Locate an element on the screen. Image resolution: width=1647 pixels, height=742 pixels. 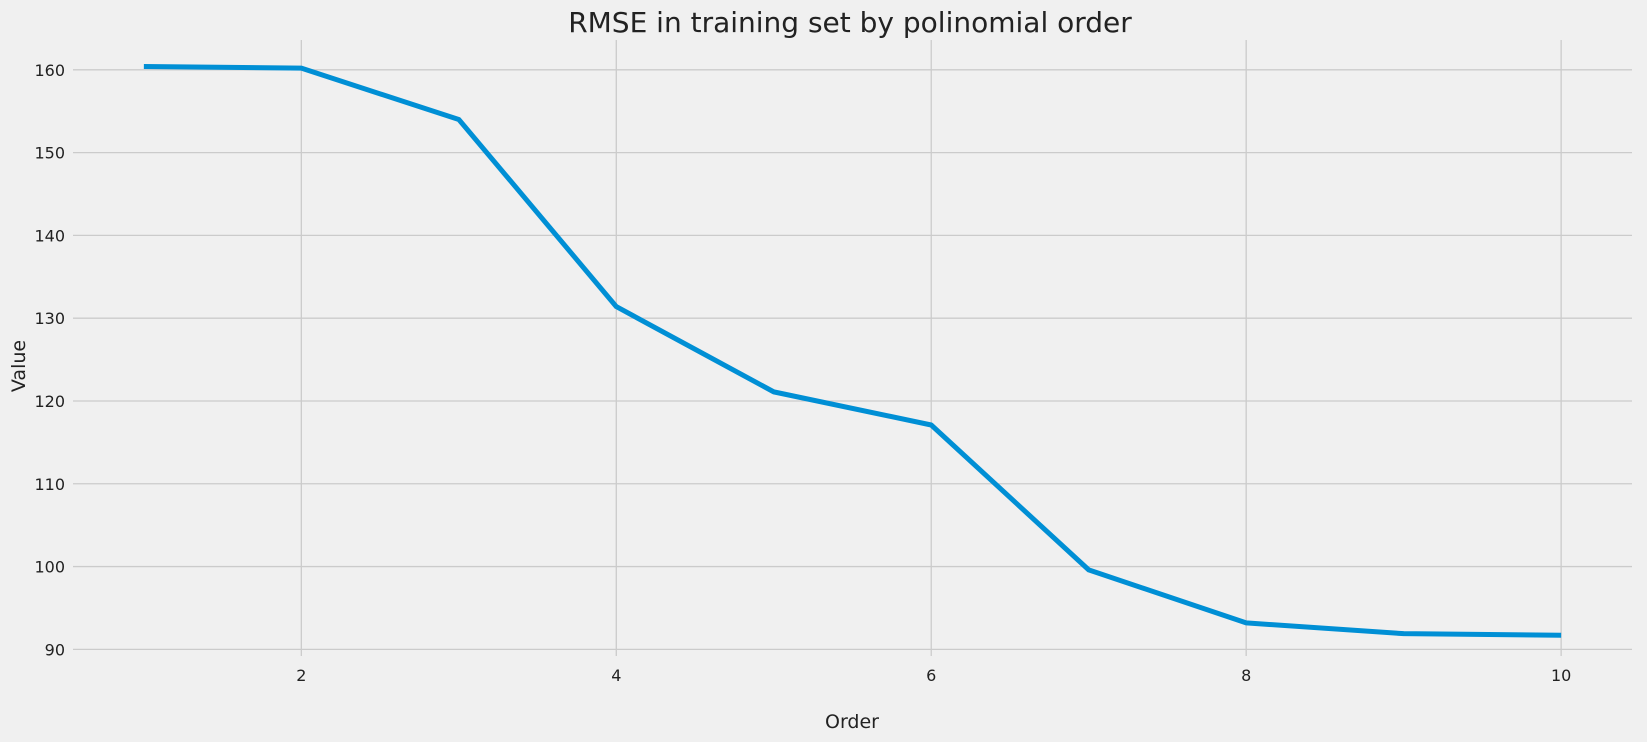
y-tick-label: 120 is located at coordinates (49, 401).